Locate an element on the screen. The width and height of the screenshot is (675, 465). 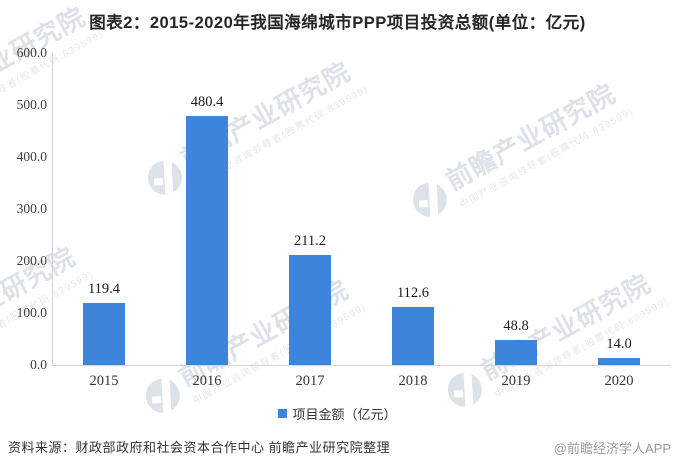
x-axis-category-label: 2016 is located at coordinates (207, 381).